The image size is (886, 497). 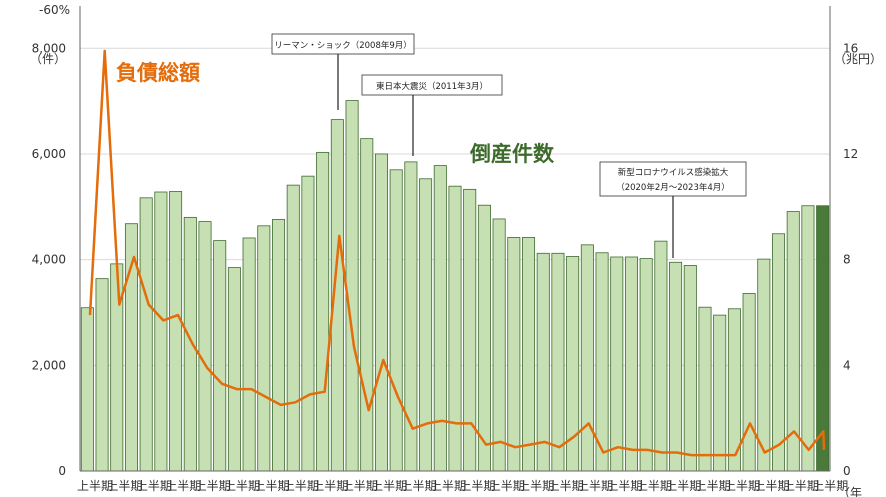 I want to click on right-tick-label: 12, so click(x=850, y=154).